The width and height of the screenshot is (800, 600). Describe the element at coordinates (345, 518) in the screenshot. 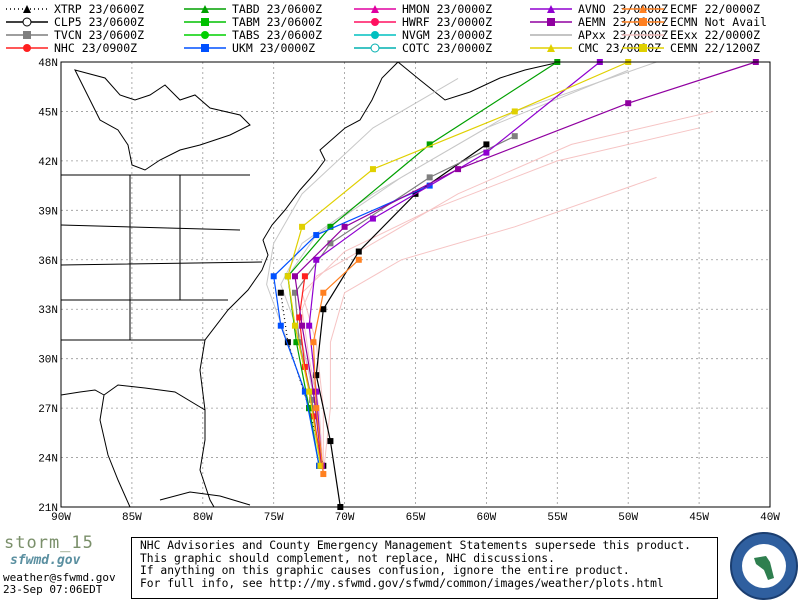

I see `lon-tick-label: 70W` at that location.